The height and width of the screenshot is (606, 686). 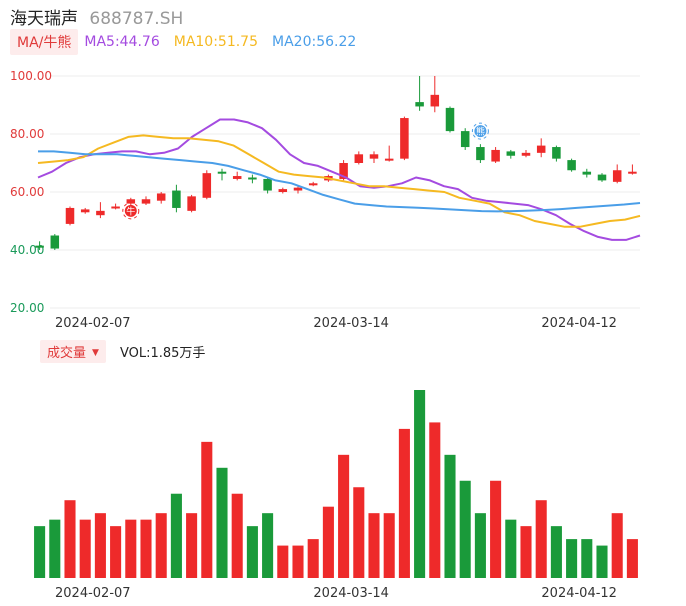 I want to click on bear-marker-text: 熊, so click(x=480, y=132).